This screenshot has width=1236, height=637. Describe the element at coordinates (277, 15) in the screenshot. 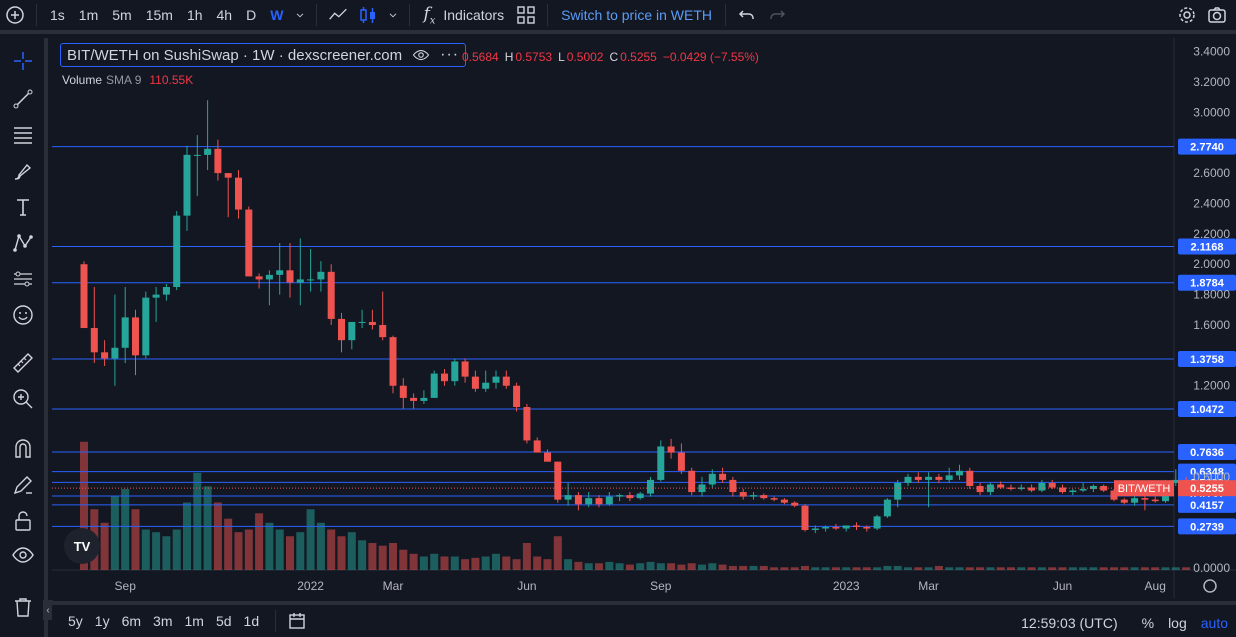

I see `interval-w: W` at that location.